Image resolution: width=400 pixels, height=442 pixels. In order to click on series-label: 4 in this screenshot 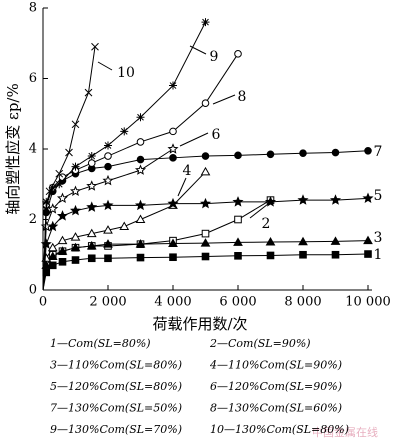, I will do `click(187, 171)`.